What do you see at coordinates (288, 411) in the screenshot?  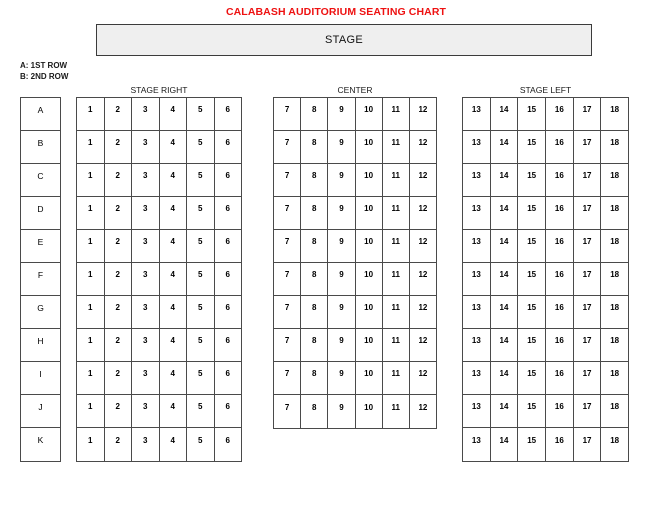 I see `seat-j-7: 7` at bounding box center [288, 411].